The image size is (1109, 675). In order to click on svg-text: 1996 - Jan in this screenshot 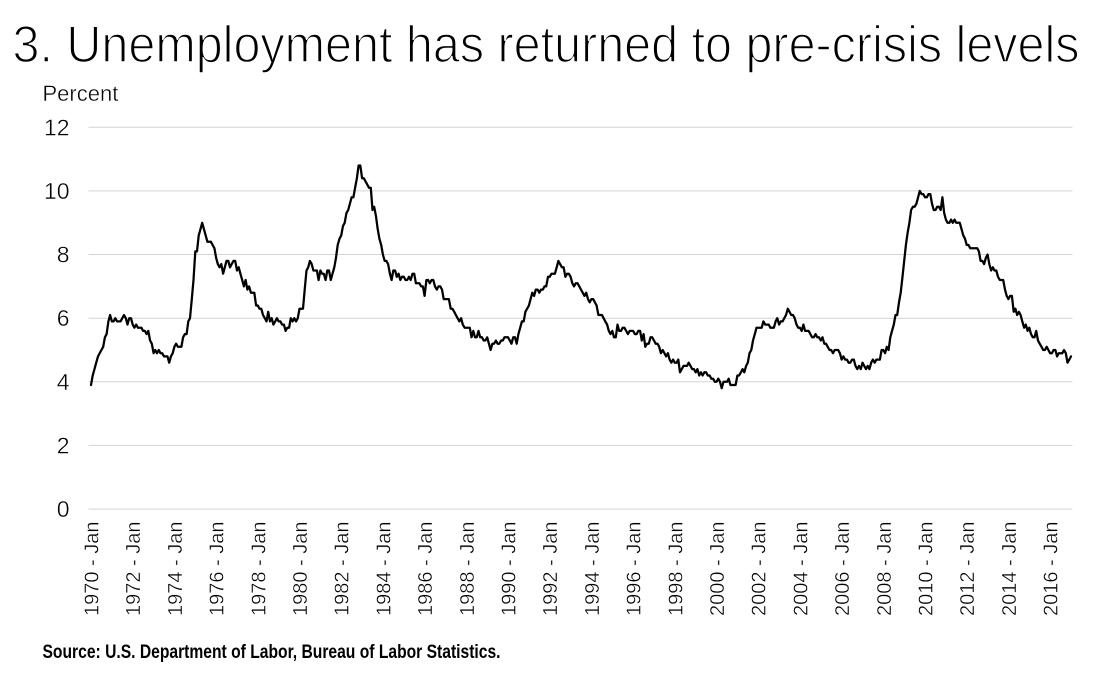, I will do `click(635, 568)`.